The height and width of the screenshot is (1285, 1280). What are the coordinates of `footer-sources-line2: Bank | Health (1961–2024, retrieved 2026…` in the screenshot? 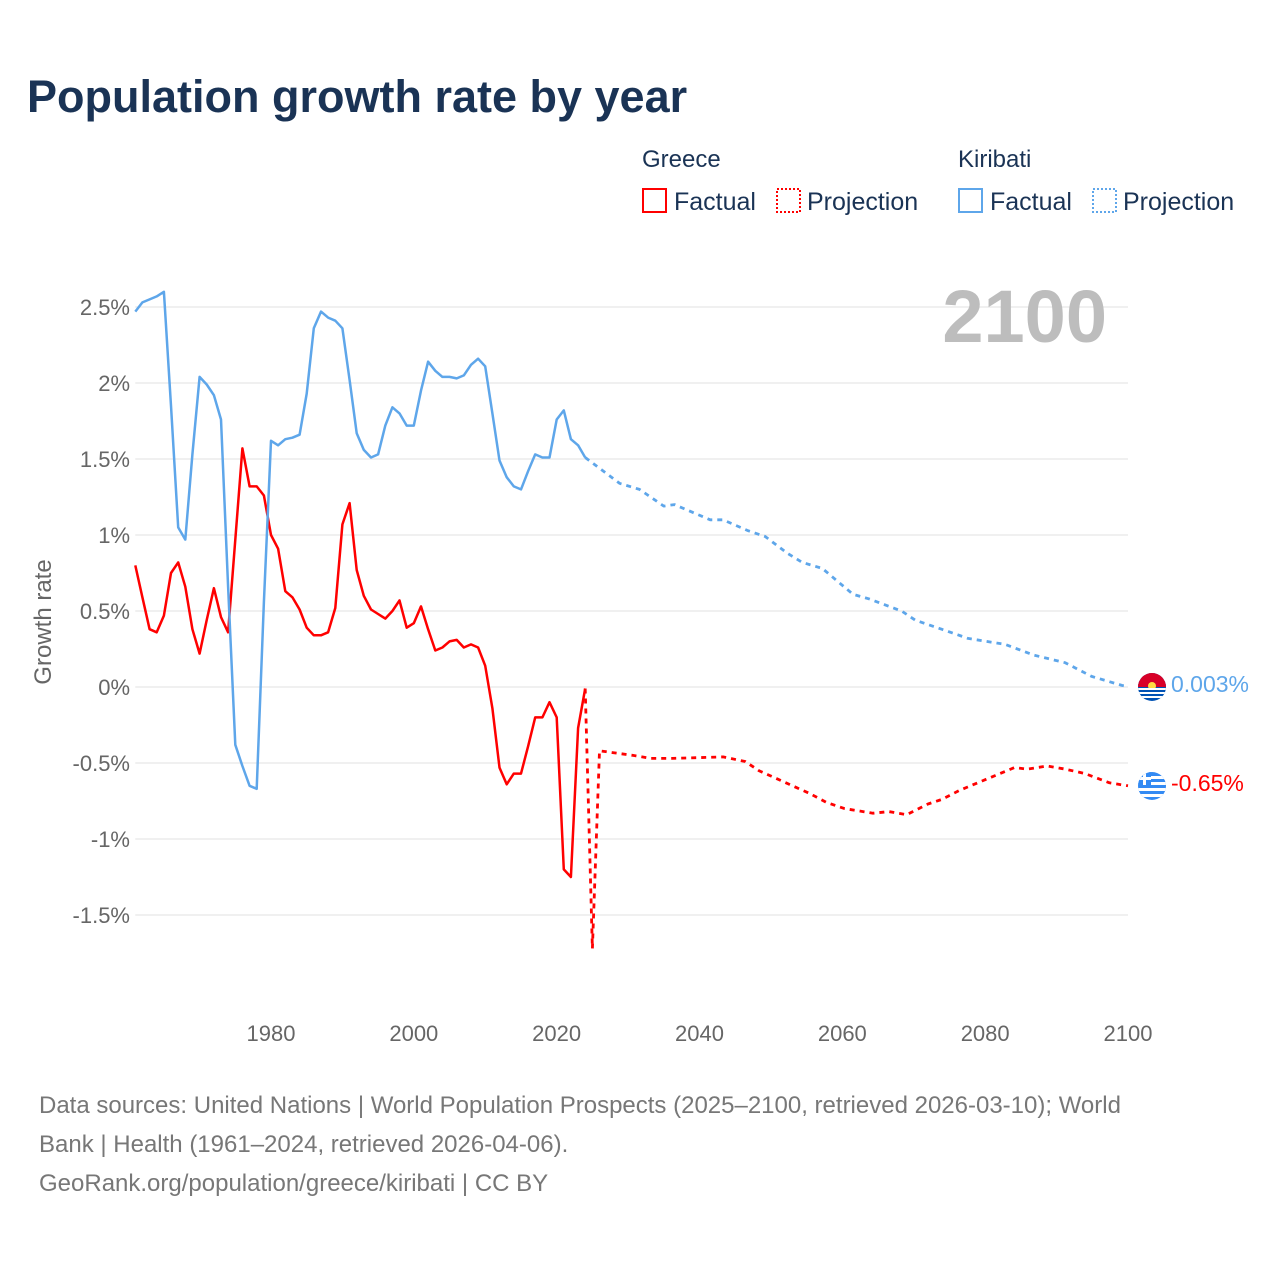 It's located at (303, 1144).